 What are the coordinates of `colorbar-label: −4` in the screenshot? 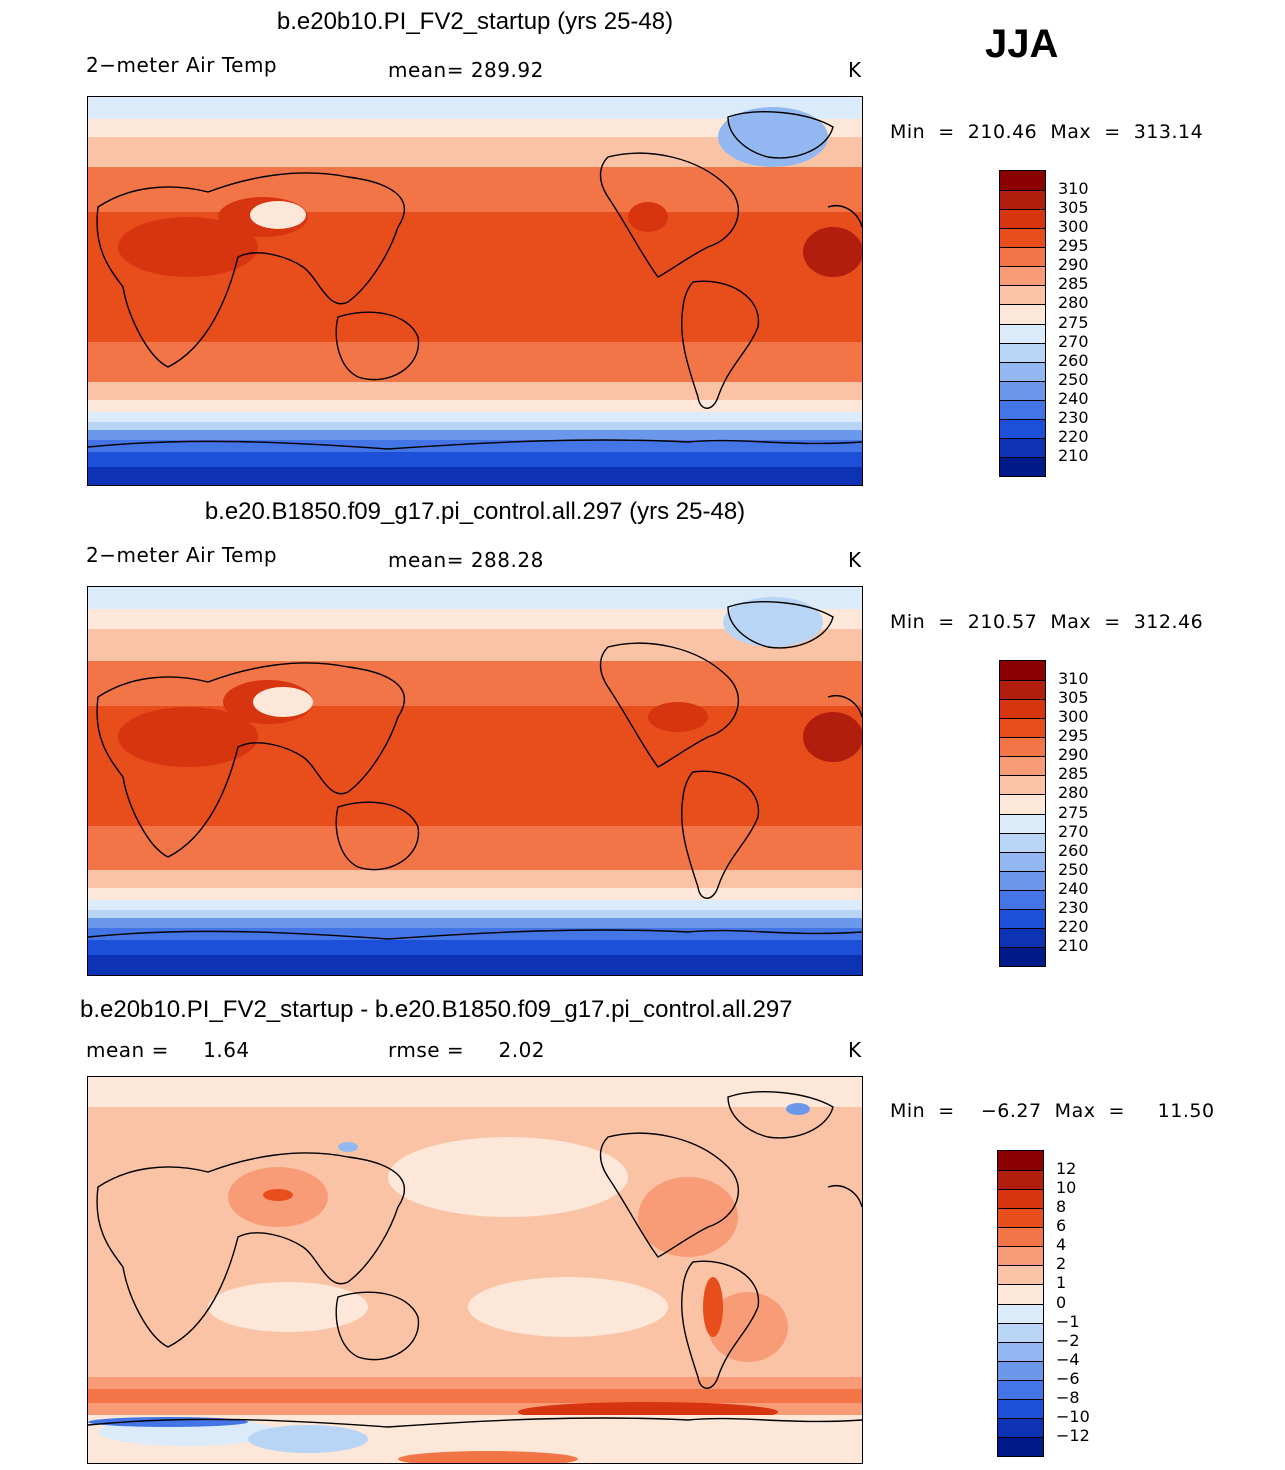 It's located at (1068, 1359).